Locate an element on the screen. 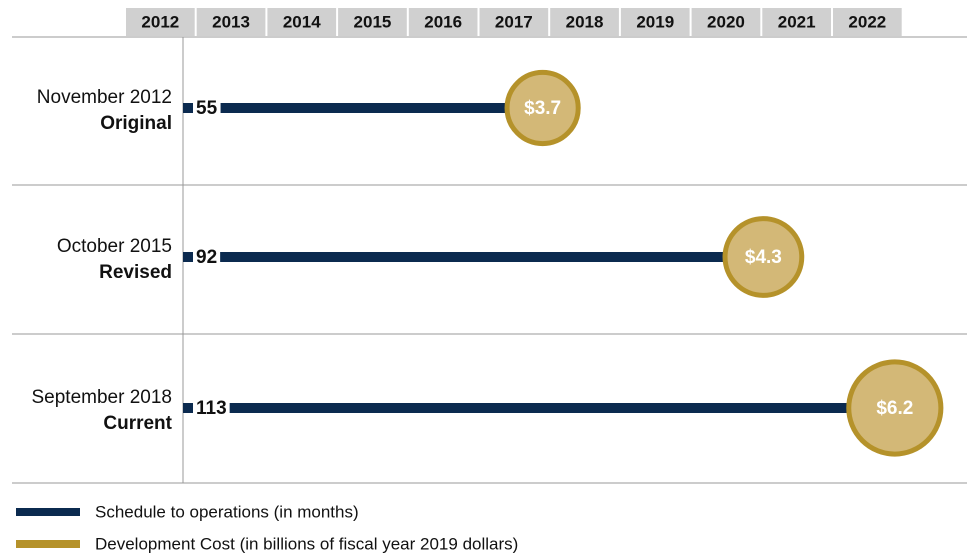 Image resolution: width=967 pixels, height=554 pixels. schedule-label: 92 is located at coordinates (206, 257).